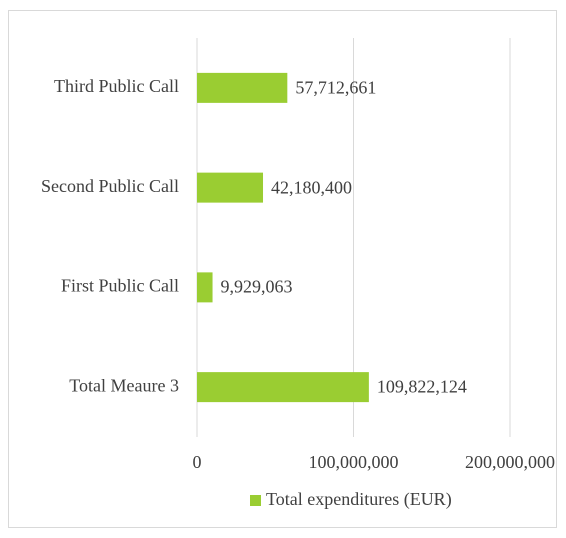  Describe the element at coordinates (311, 187) in the screenshot. I see `value-label: 42,180,400` at that location.